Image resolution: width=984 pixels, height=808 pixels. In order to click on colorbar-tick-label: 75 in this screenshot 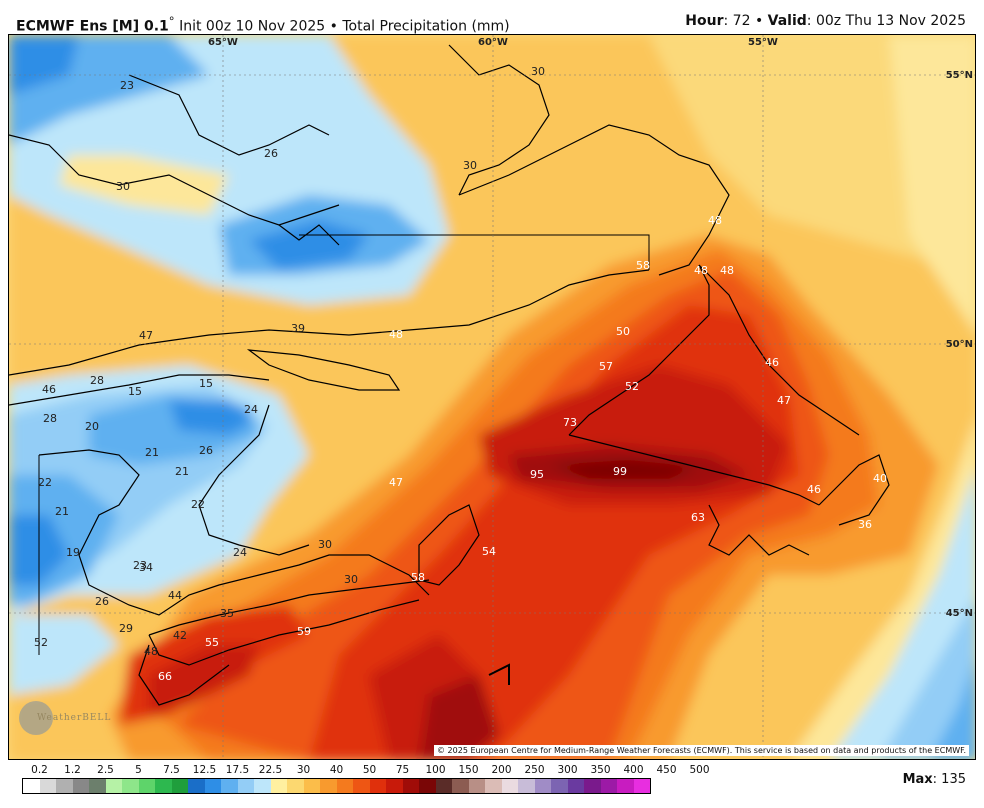, I will do `click(402, 770)`.